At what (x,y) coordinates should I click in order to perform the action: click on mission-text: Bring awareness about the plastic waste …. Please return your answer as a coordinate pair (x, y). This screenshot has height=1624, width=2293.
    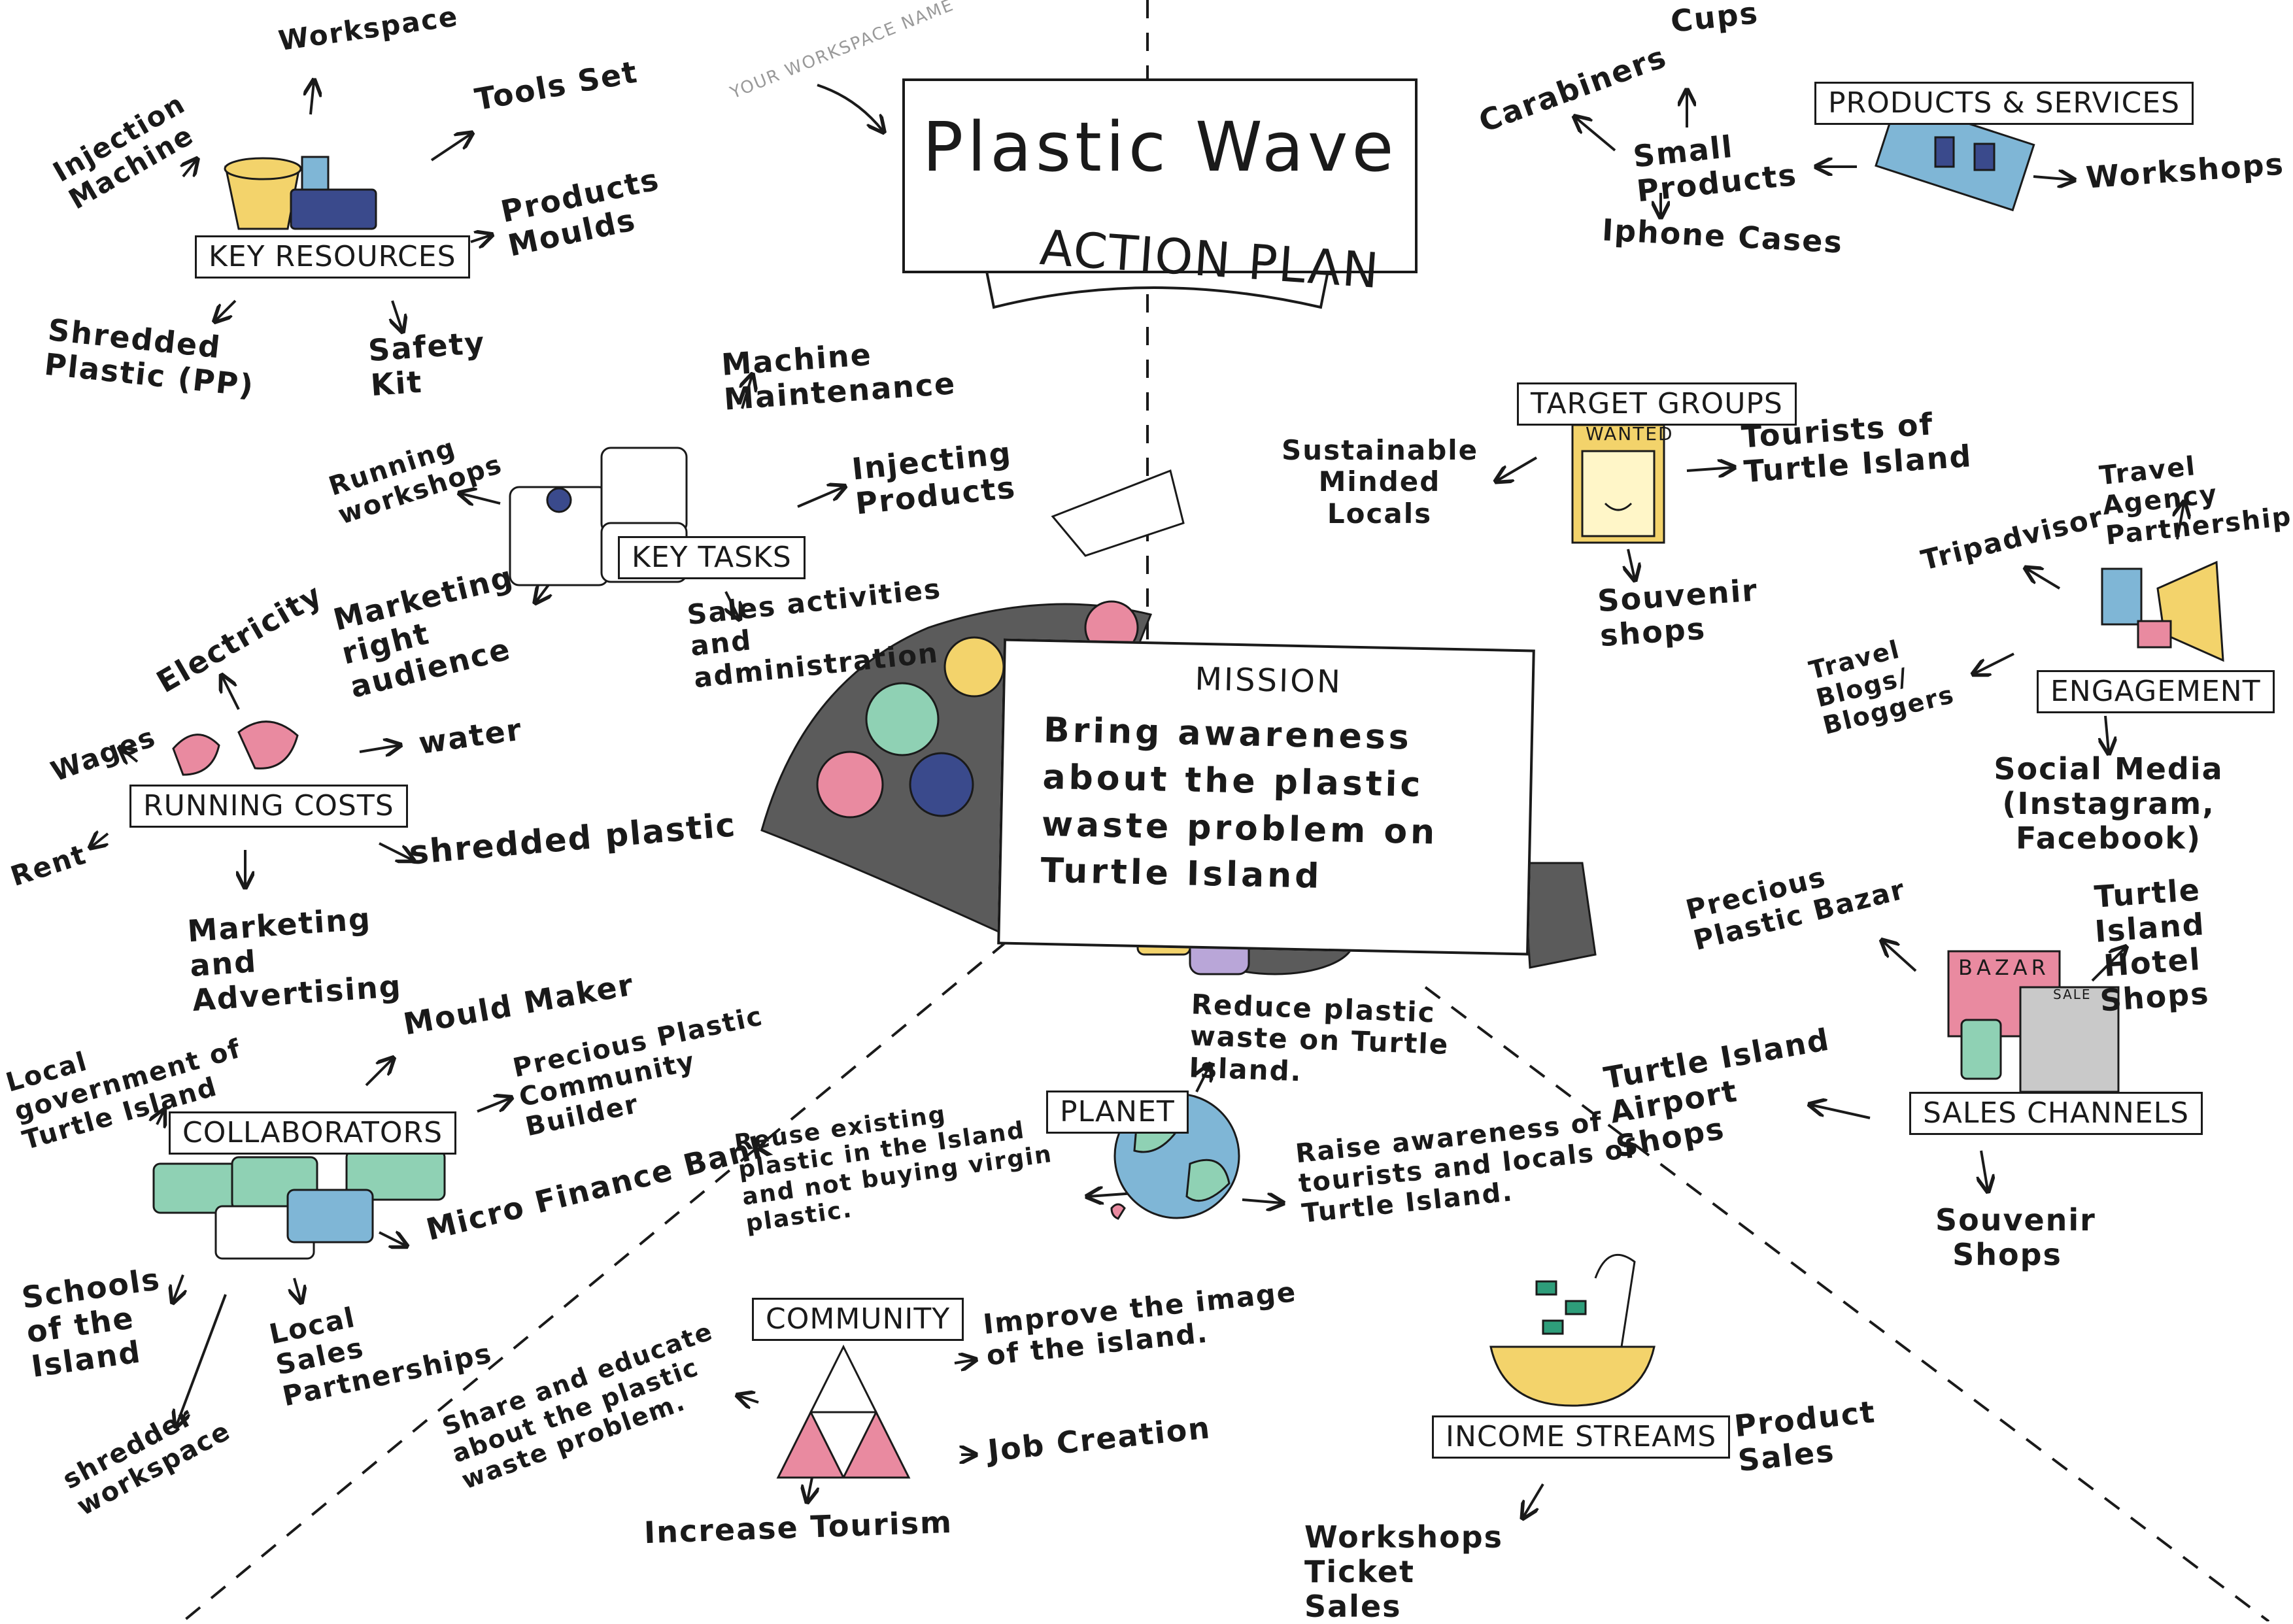
    Looking at the image, I should click on (1239, 804).